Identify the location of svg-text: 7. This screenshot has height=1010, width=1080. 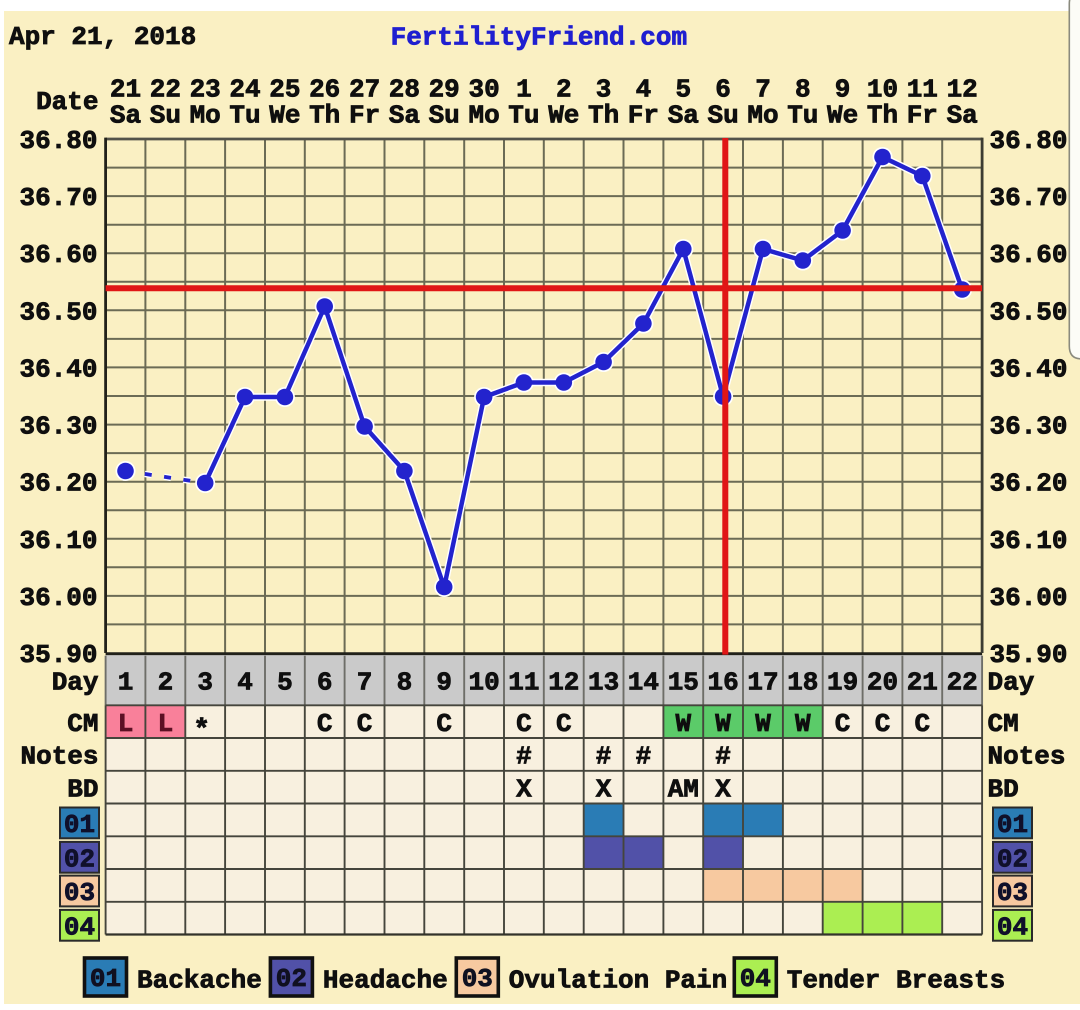
(763, 90).